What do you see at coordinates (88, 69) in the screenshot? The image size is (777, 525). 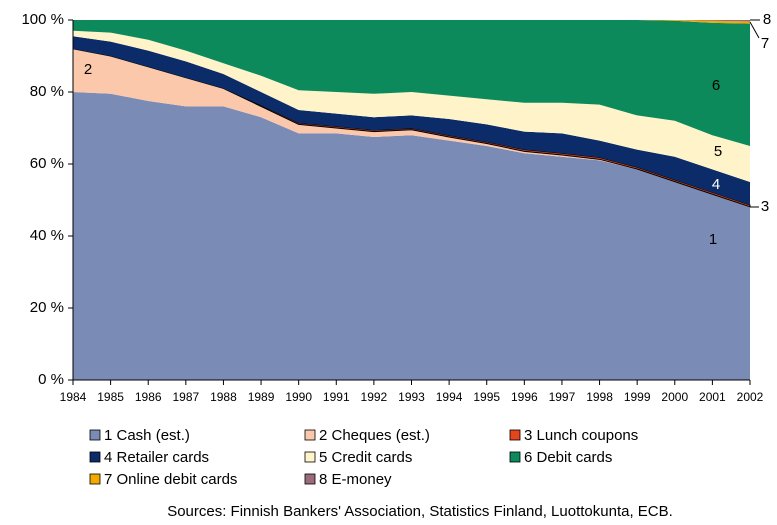 I see `area-label: 2` at bounding box center [88, 69].